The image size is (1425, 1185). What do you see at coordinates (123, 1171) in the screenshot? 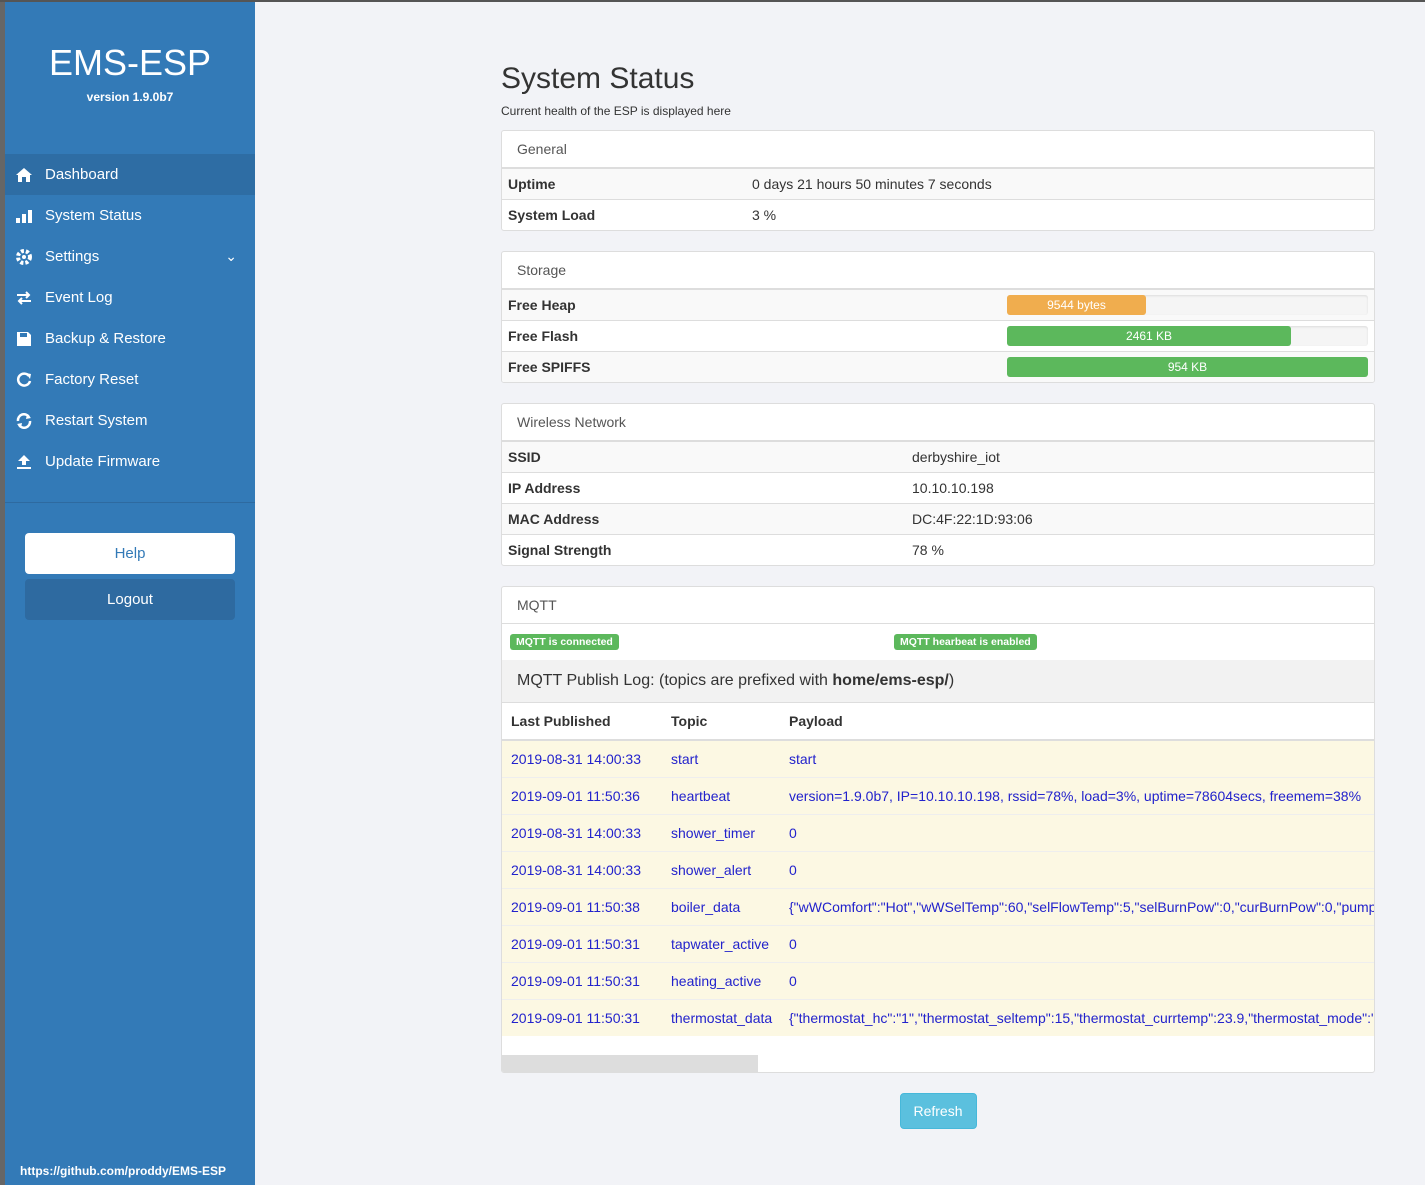
I see `footer-link: https://github.com/proddy/EMS-ESP` at bounding box center [123, 1171].